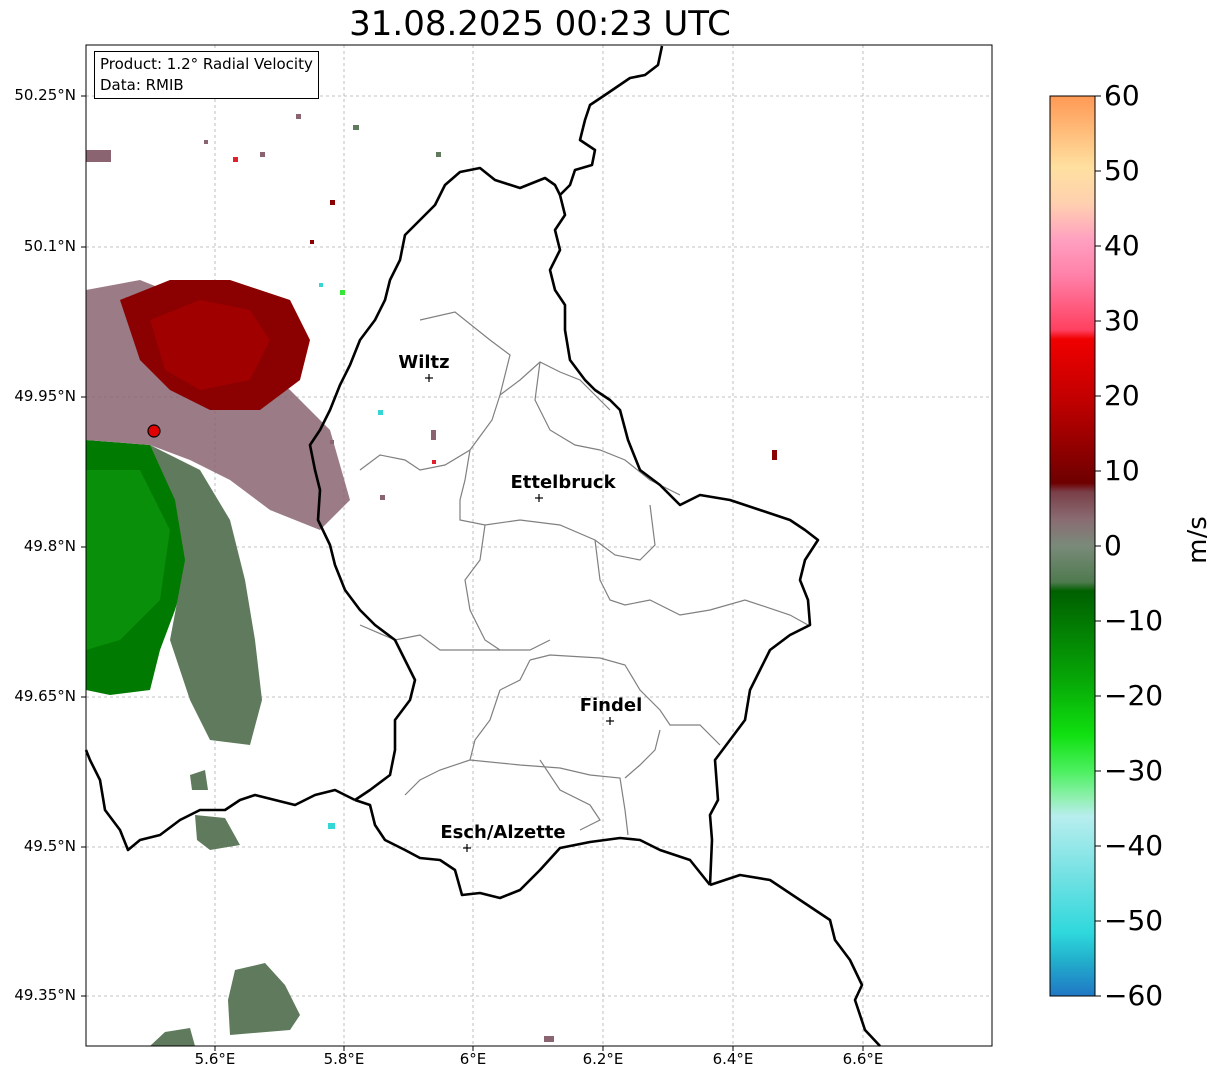 This screenshot has height=1081, width=1207. What do you see at coordinates (733, 1059) in the screenshot?
I see `lon-label: 6.4°E` at bounding box center [733, 1059].